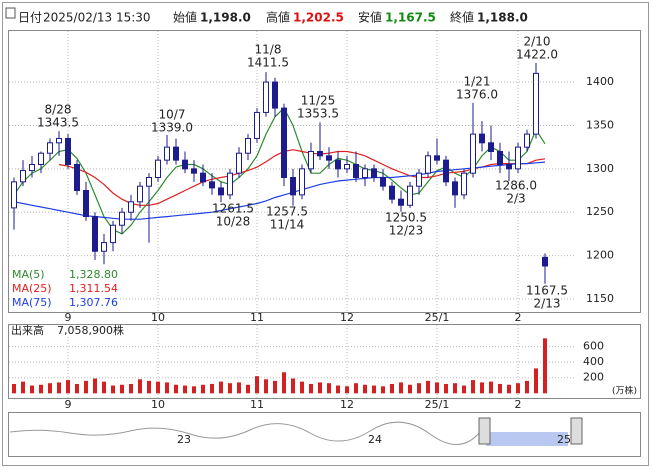  Describe the element at coordinates (68, 404) in the screenshot. I see `x-tick-label: 9` at that location.